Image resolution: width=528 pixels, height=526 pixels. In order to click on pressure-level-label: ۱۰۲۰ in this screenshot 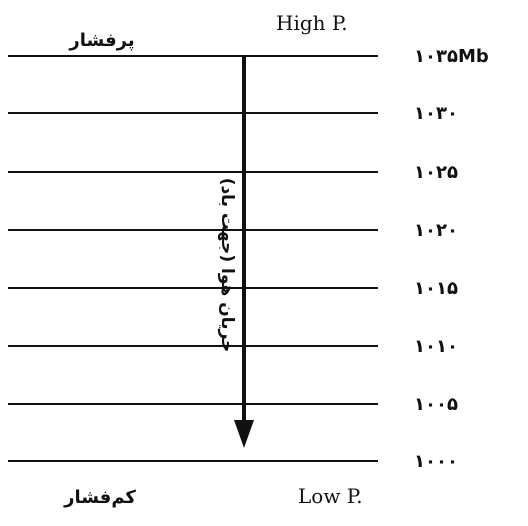, I will do `click(436, 230)`.